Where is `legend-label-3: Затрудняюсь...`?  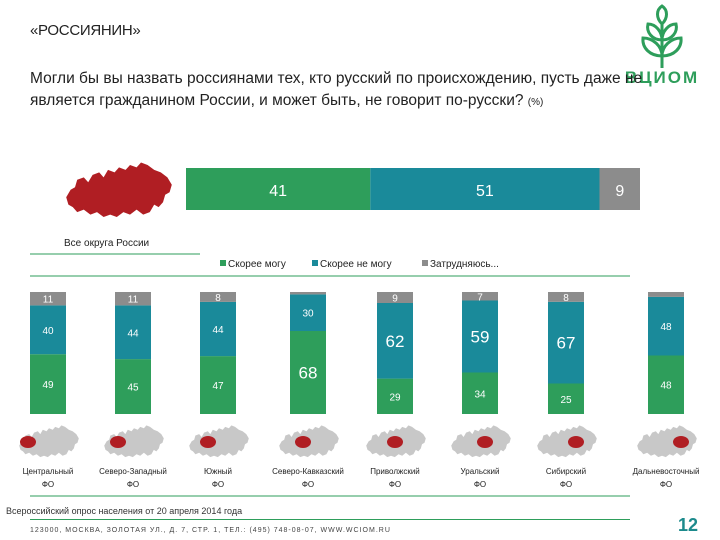 legend-label-3: Затрудняюсь... is located at coordinates (464, 264).